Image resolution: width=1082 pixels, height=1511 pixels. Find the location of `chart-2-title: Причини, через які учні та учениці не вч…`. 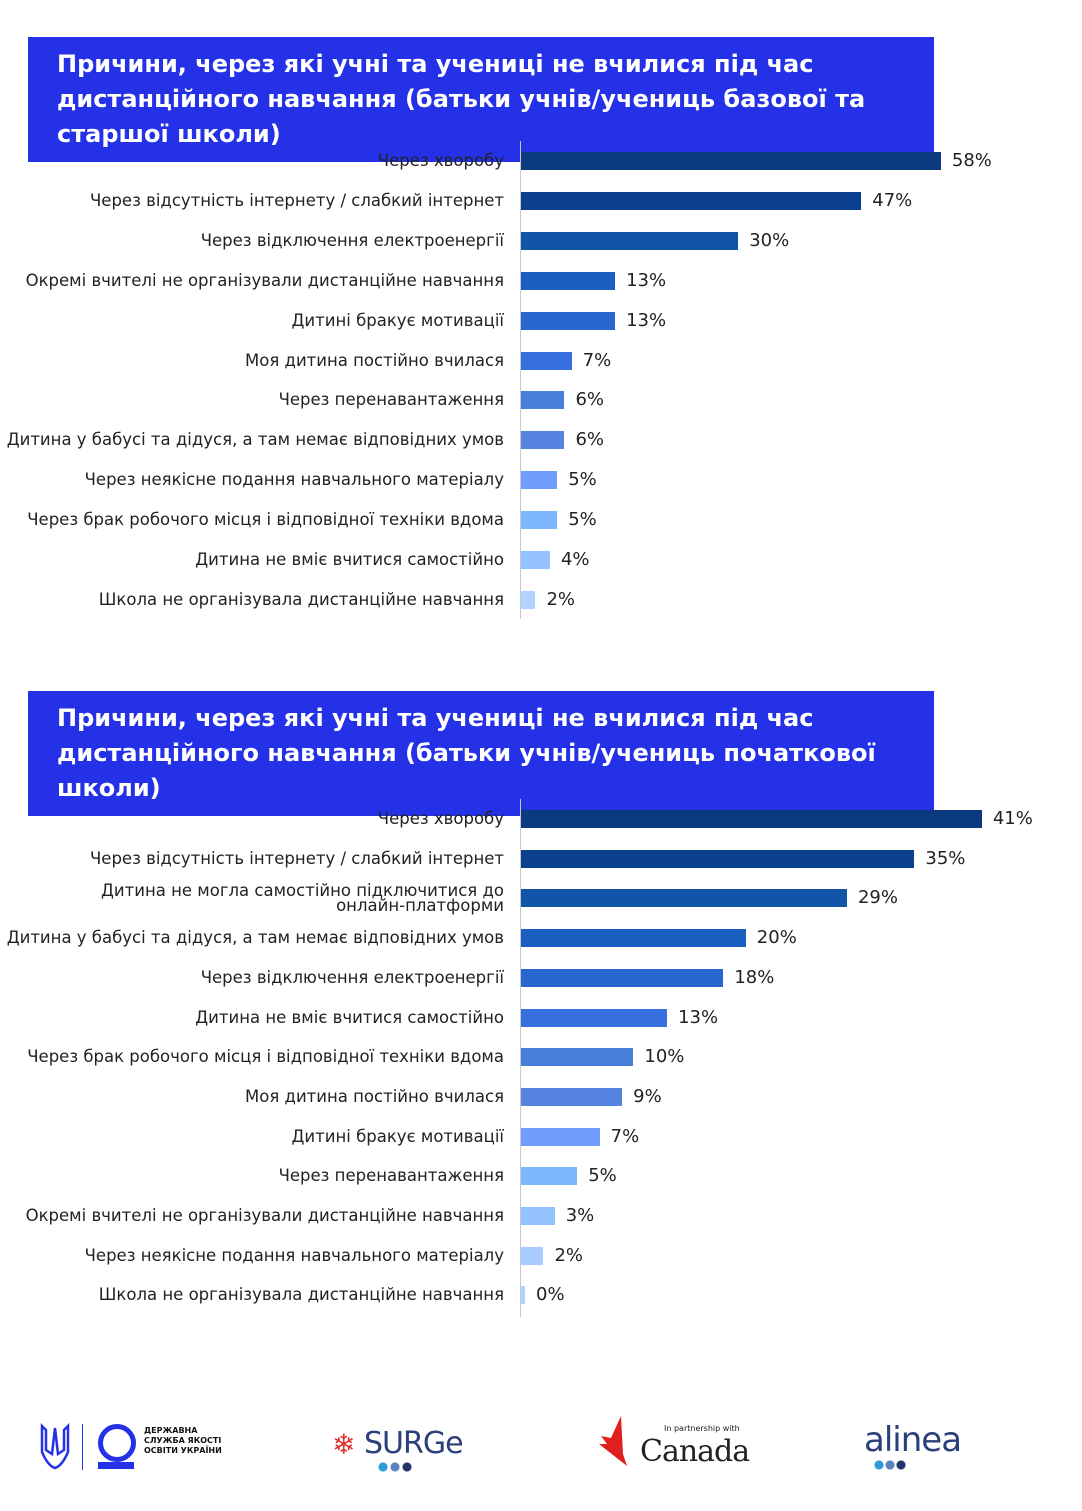

chart-2-title: Причини, через які учні та учениці не вч… is located at coordinates (481, 753).